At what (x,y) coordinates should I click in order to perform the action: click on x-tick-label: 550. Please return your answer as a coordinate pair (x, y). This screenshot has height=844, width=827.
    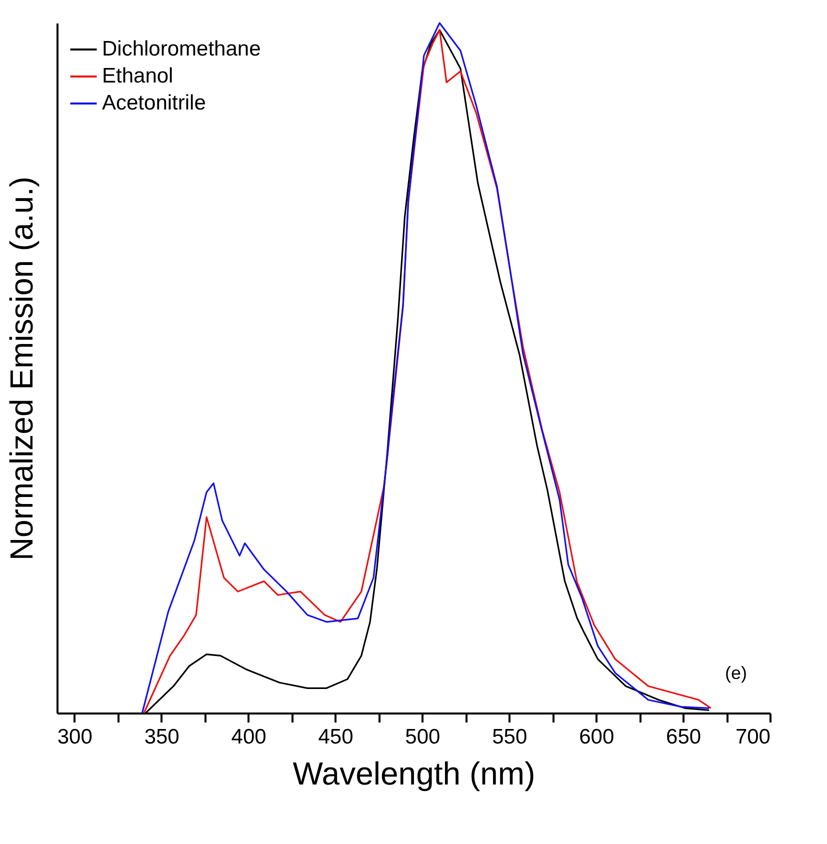
    Looking at the image, I should click on (510, 737).